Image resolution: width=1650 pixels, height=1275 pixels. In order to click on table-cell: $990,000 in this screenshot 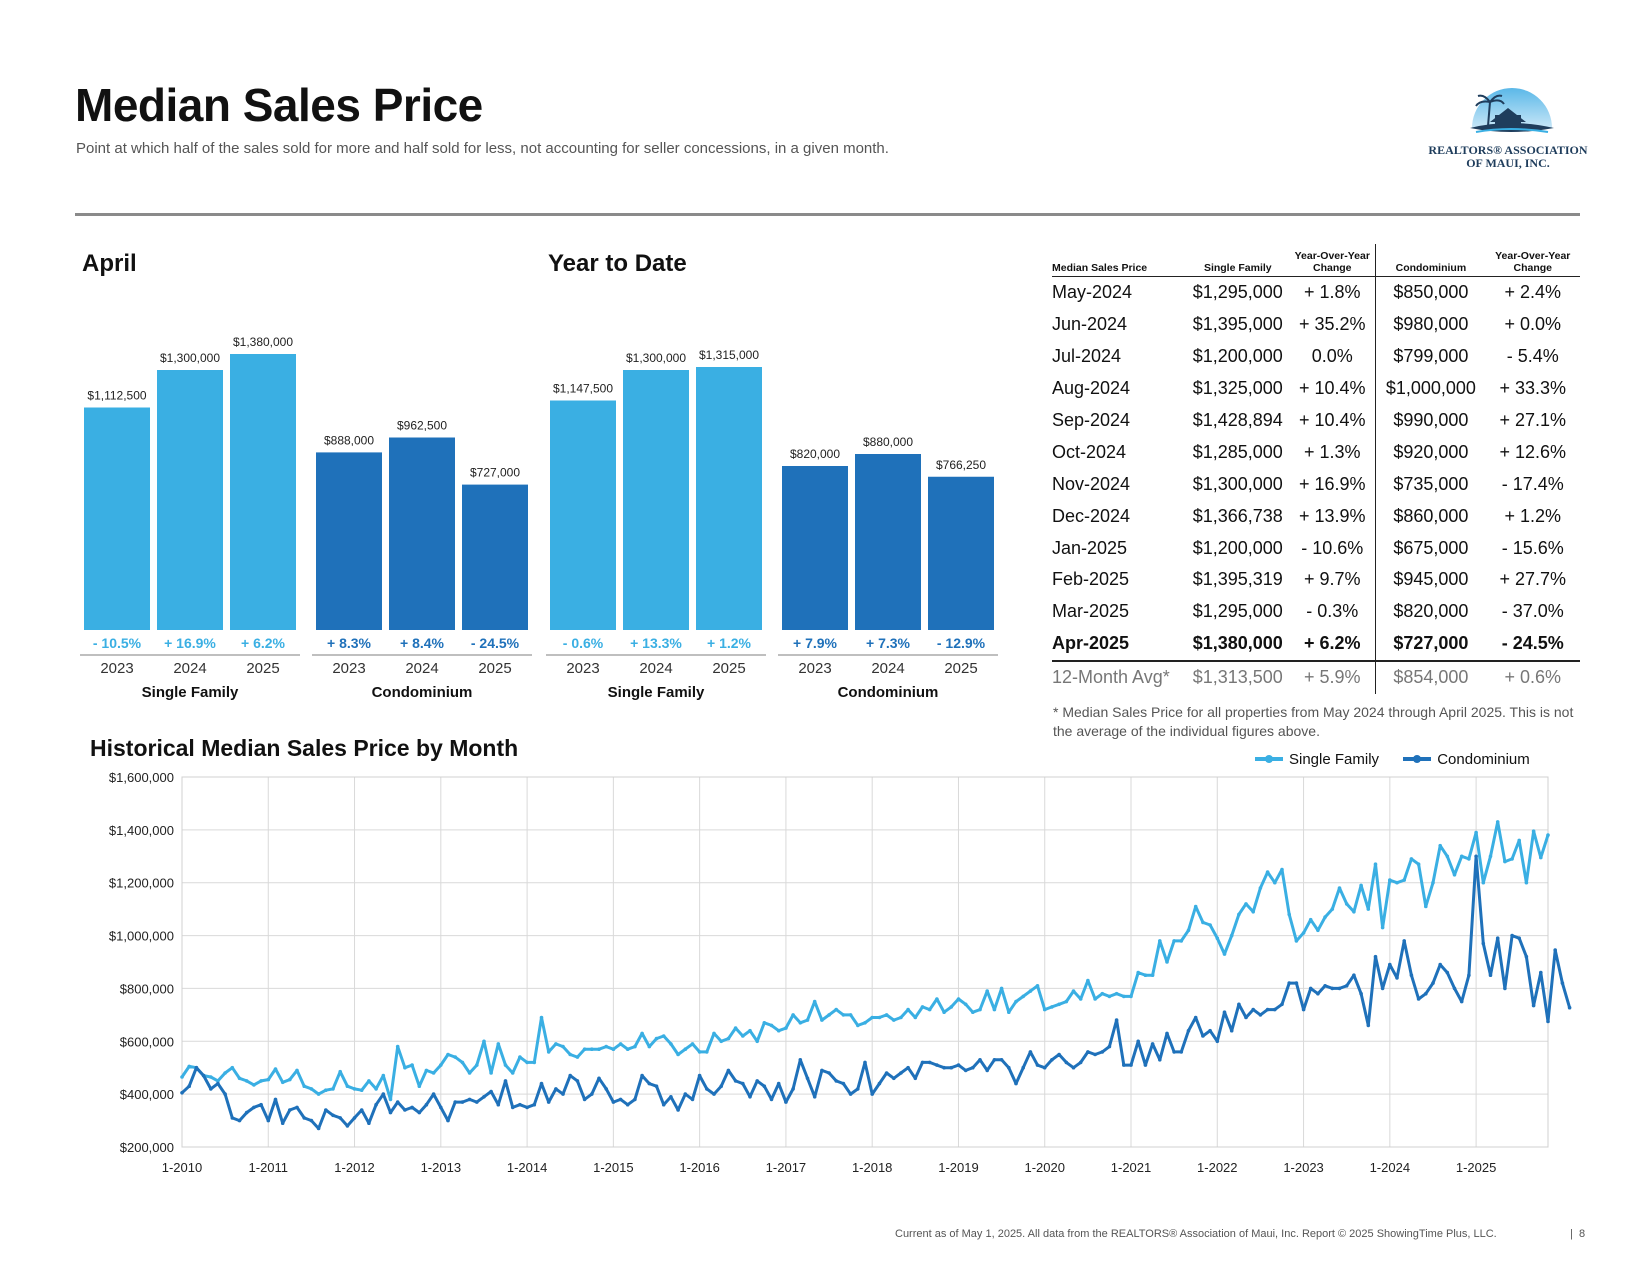, I will do `click(1431, 420)`.